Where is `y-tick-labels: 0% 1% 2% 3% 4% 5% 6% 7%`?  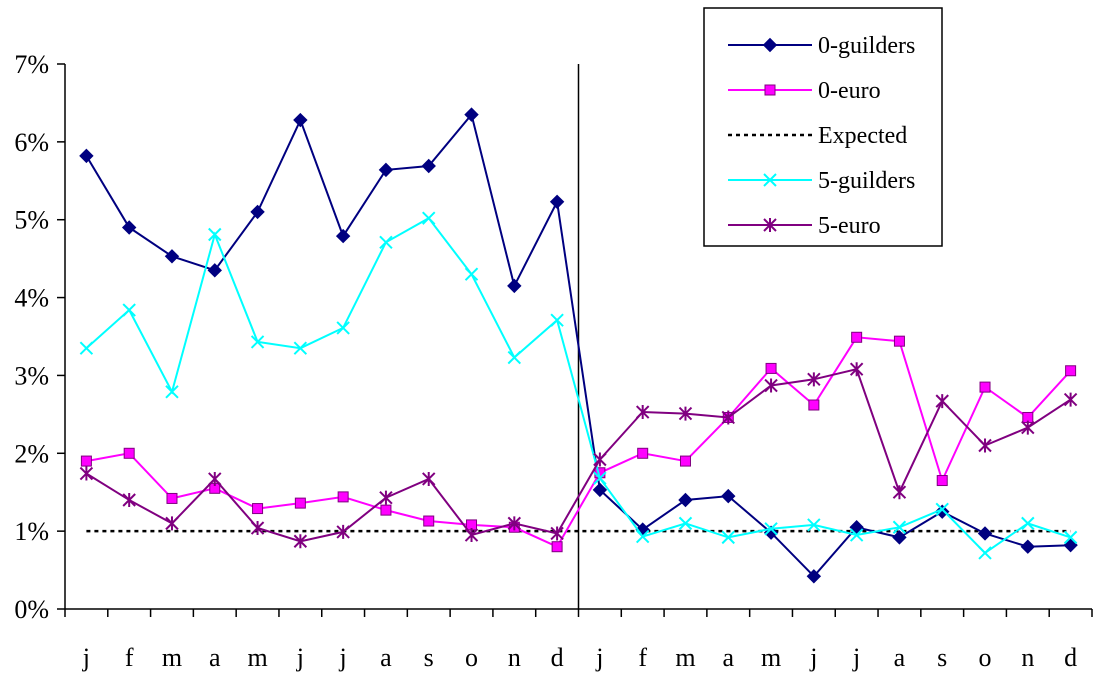 y-tick-labels: 0% 1% 2% 3% 4% 5% 6% 7% is located at coordinates (31, 337).